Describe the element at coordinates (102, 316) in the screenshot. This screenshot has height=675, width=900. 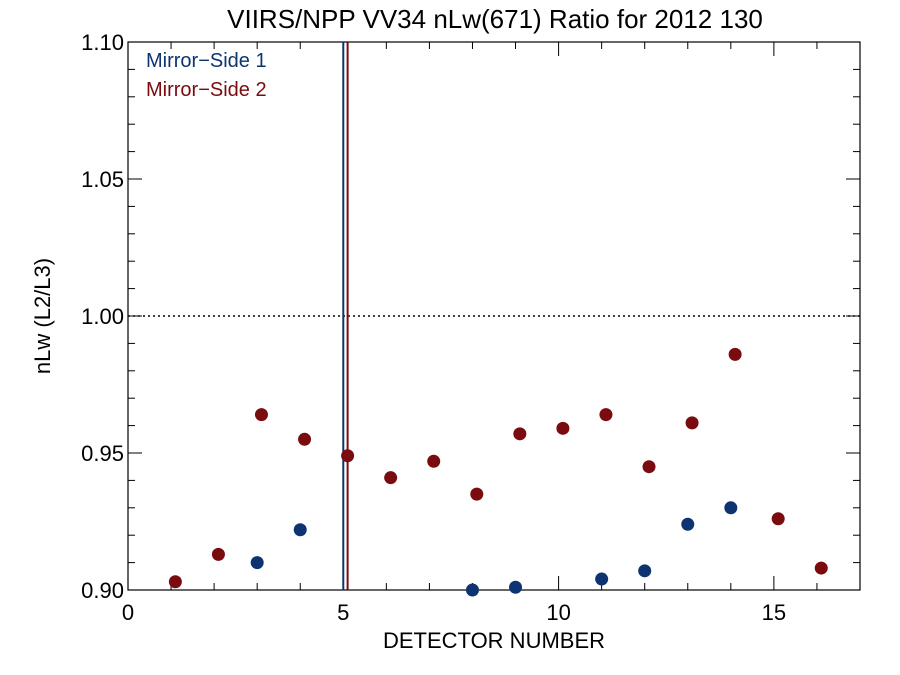
I see `y-tick-label: 1.00` at that location.